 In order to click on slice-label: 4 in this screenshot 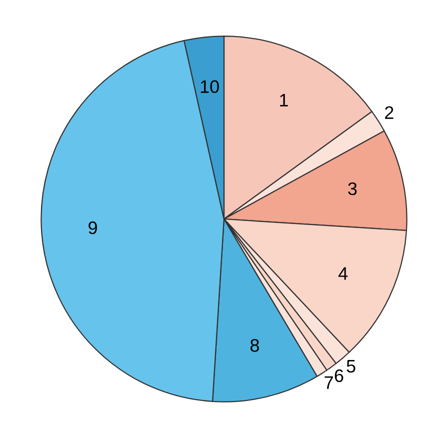, I will do `click(343, 273)`.